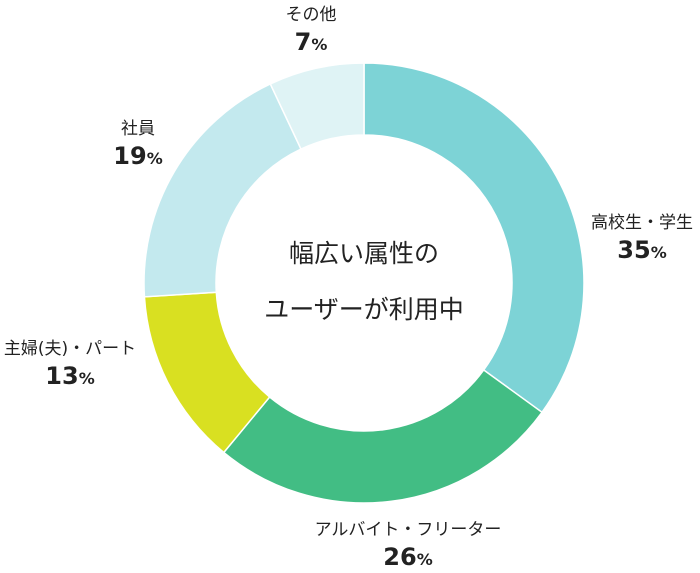  Describe the element at coordinates (642, 223) in the screenshot. I see `slice-label-1: 高校生・学生` at that location.